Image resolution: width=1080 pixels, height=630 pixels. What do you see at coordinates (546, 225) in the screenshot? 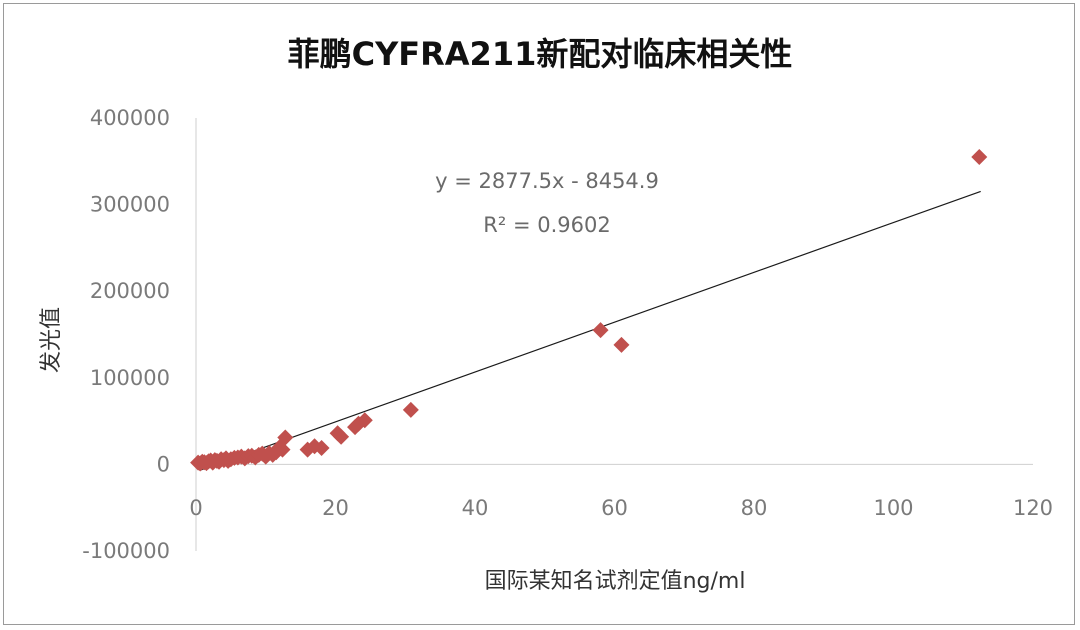
I see `trendline-r-squared: R² = 0.9602` at bounding box center [546, 225].